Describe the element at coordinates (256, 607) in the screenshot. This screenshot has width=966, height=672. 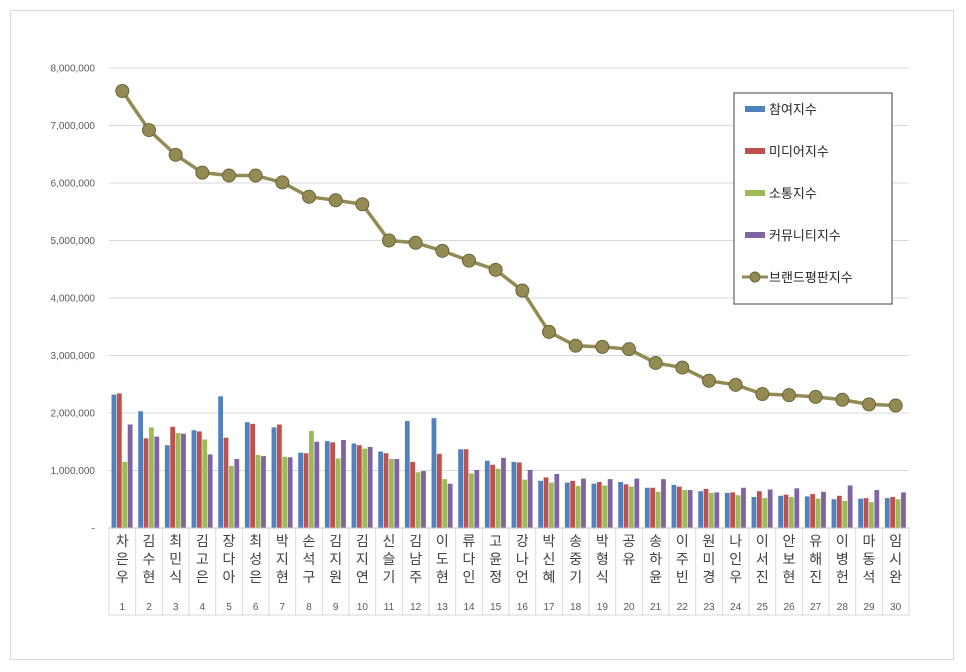
I see `x-rank-label: 6` at that location.